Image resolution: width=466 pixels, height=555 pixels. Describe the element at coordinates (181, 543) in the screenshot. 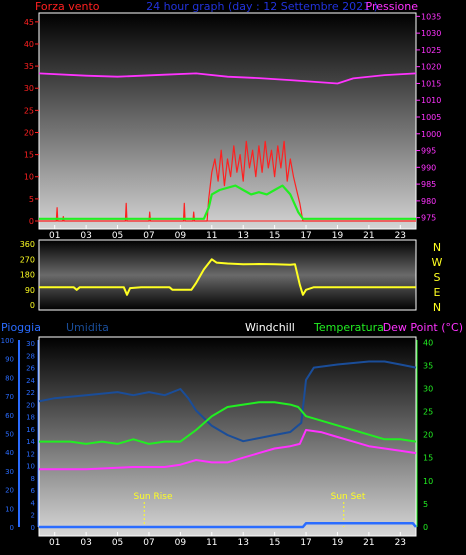

I see `panel-c-hour-label: 09` at that location.